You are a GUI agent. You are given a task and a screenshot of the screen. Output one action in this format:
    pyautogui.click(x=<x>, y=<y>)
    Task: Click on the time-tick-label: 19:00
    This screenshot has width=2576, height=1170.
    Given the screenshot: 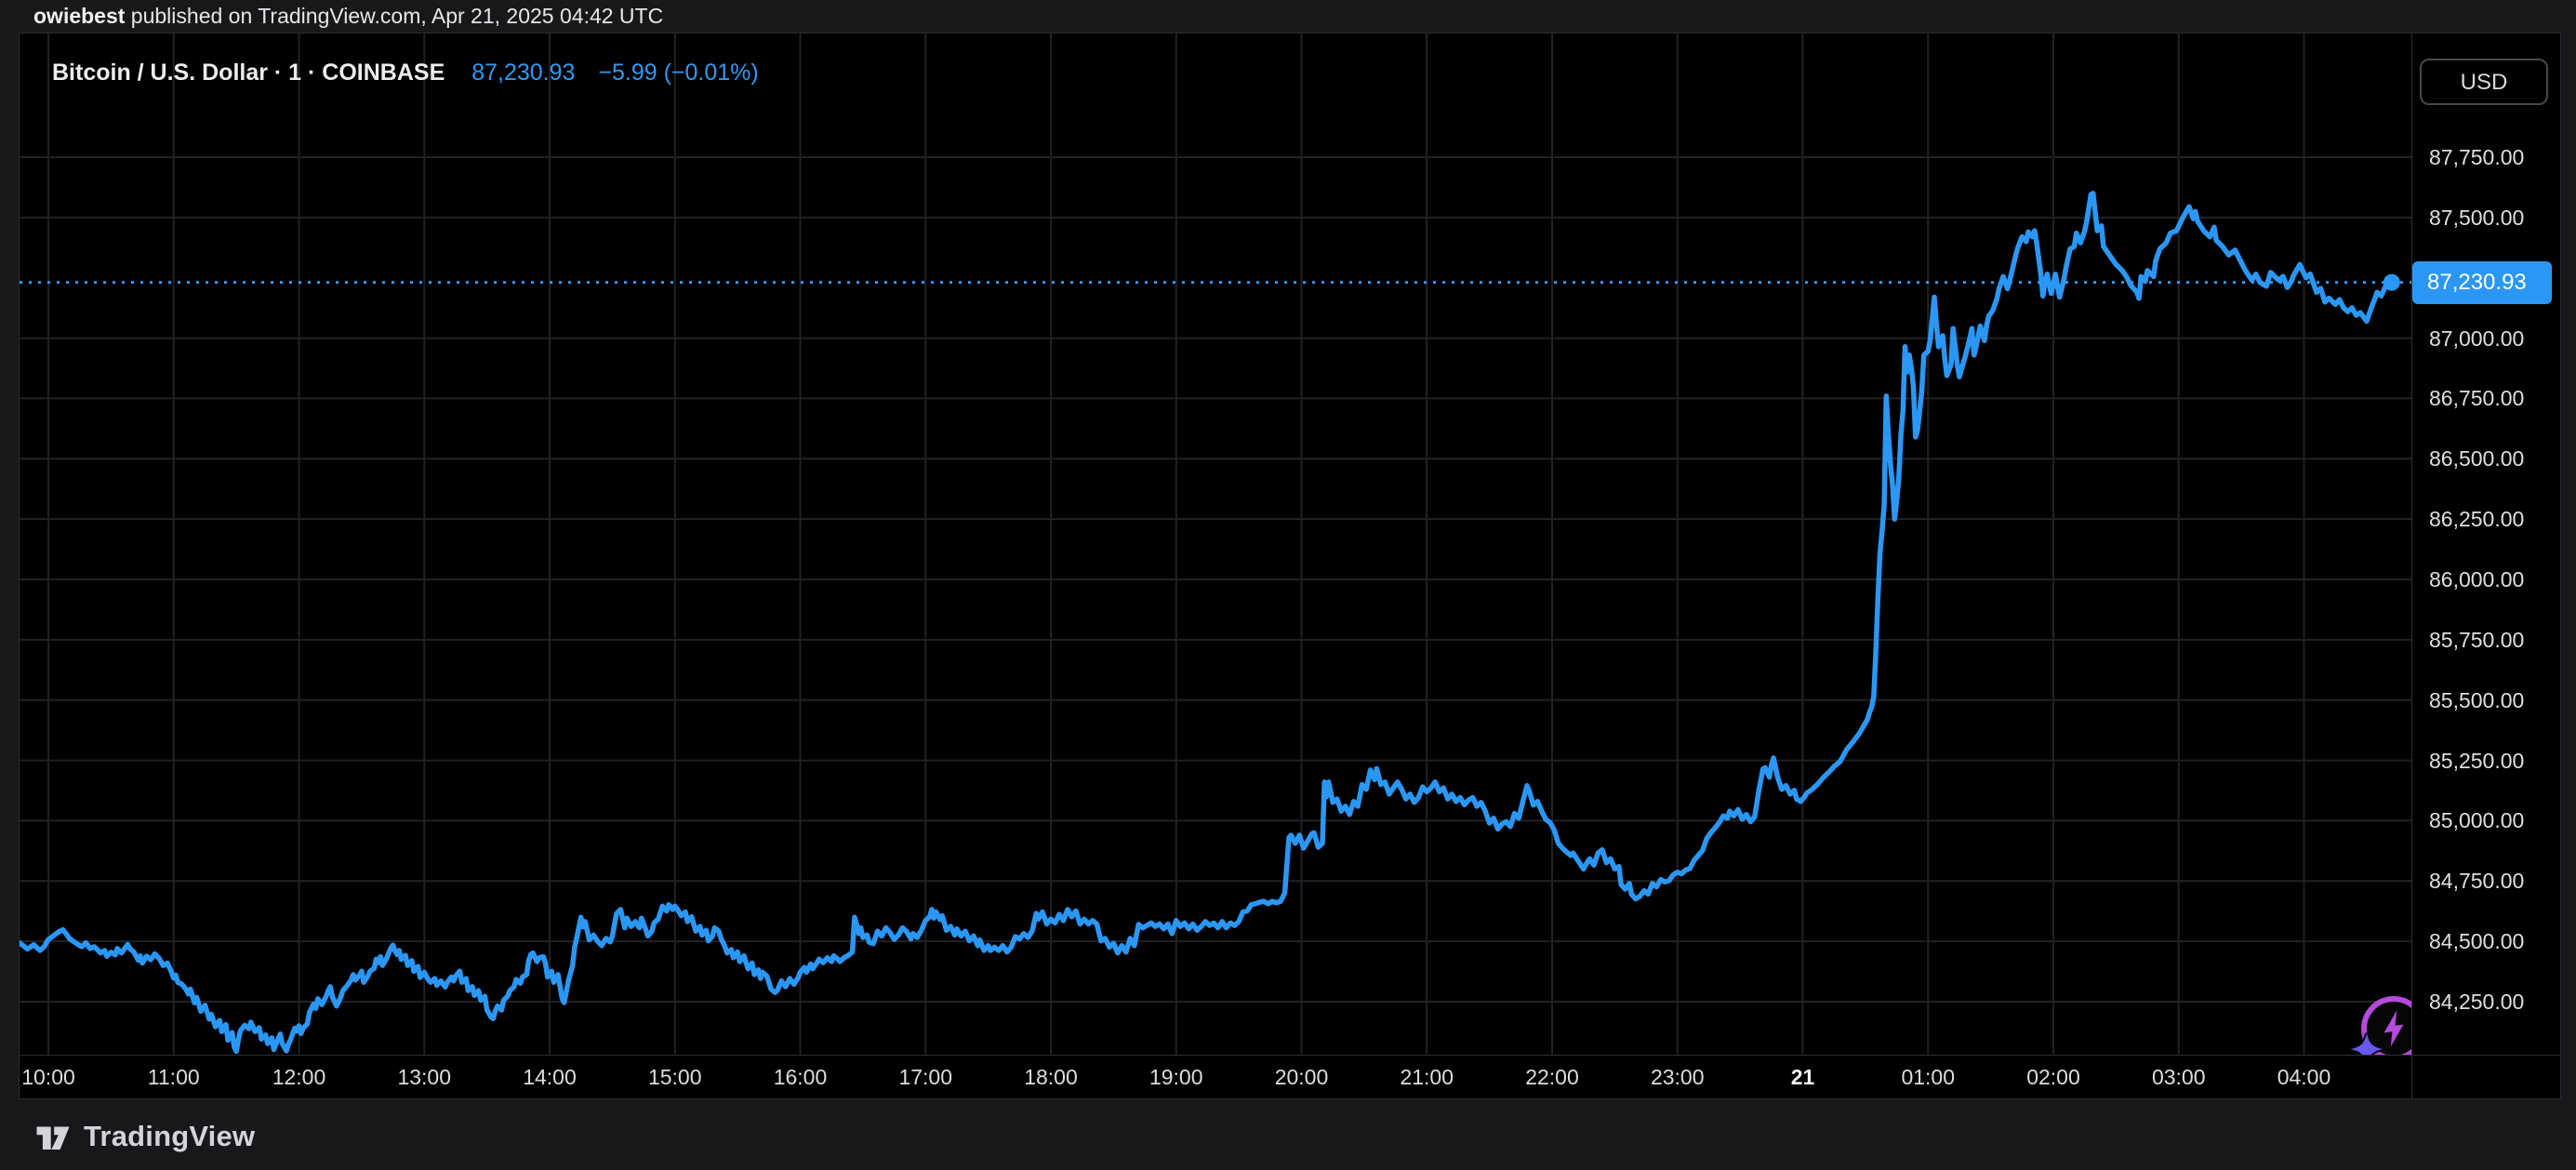 What is the action you would take?
    pyautogui.click(x=1176, y=1077)
    